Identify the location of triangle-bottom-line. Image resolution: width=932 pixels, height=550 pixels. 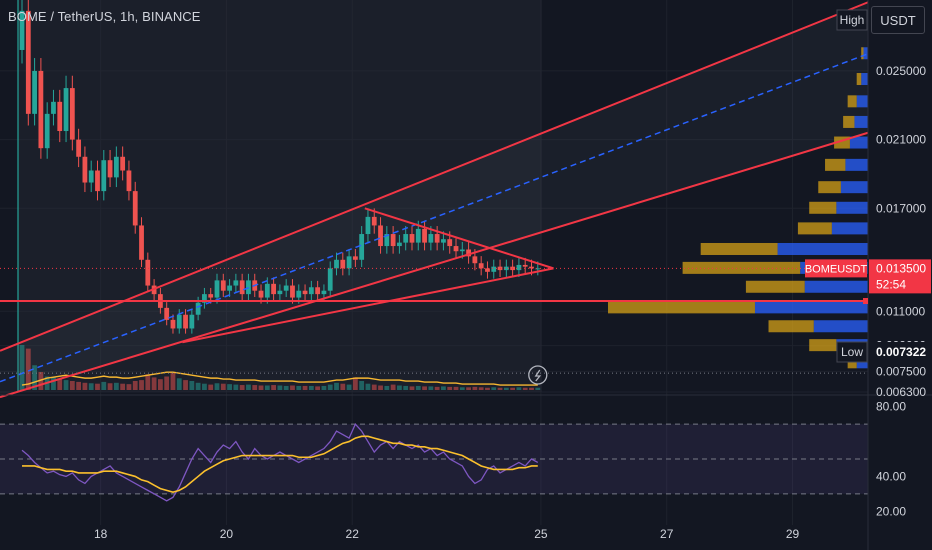
(368, 305).